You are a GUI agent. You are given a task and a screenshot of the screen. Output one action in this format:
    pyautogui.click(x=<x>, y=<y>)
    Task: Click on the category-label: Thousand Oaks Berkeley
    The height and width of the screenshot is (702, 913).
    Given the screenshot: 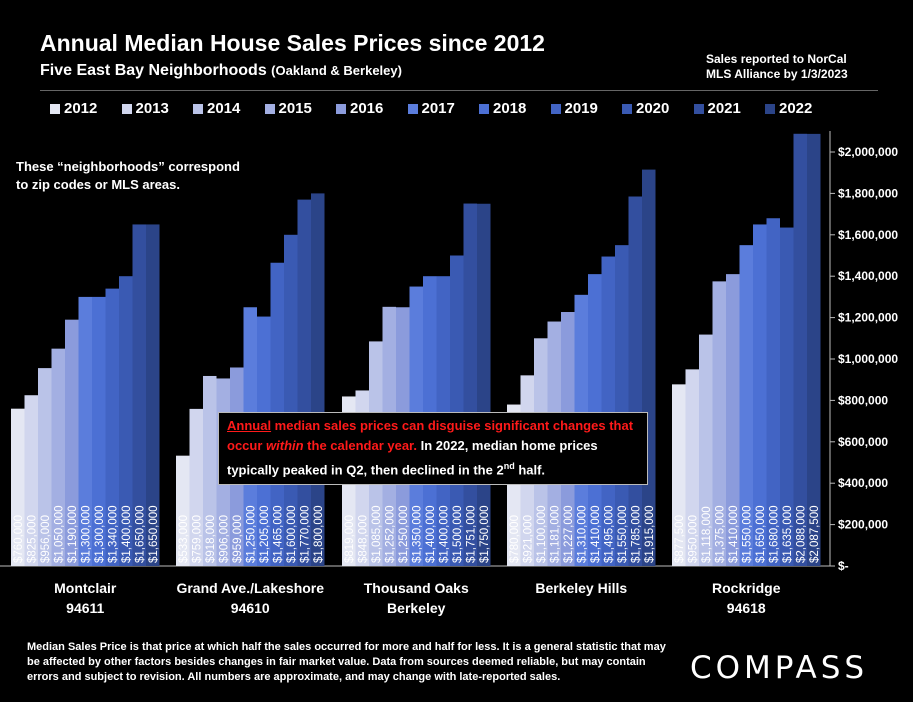 What is the action you would take?
    pyautogui.click(x=416, y=598)
    